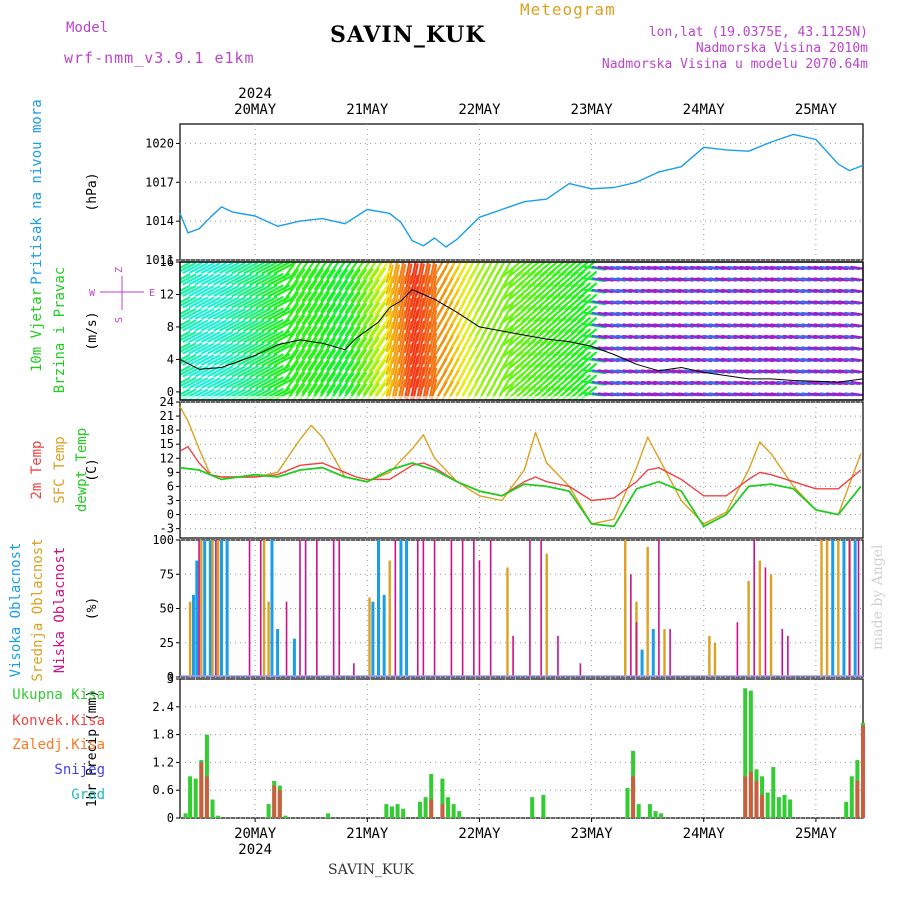 The width and height of the screenshot is (900, 900). What do you see at coordinates (479, 110) in the screenshot?
I see `top-day-label: 22MAY` at bounding box center [479, 110].